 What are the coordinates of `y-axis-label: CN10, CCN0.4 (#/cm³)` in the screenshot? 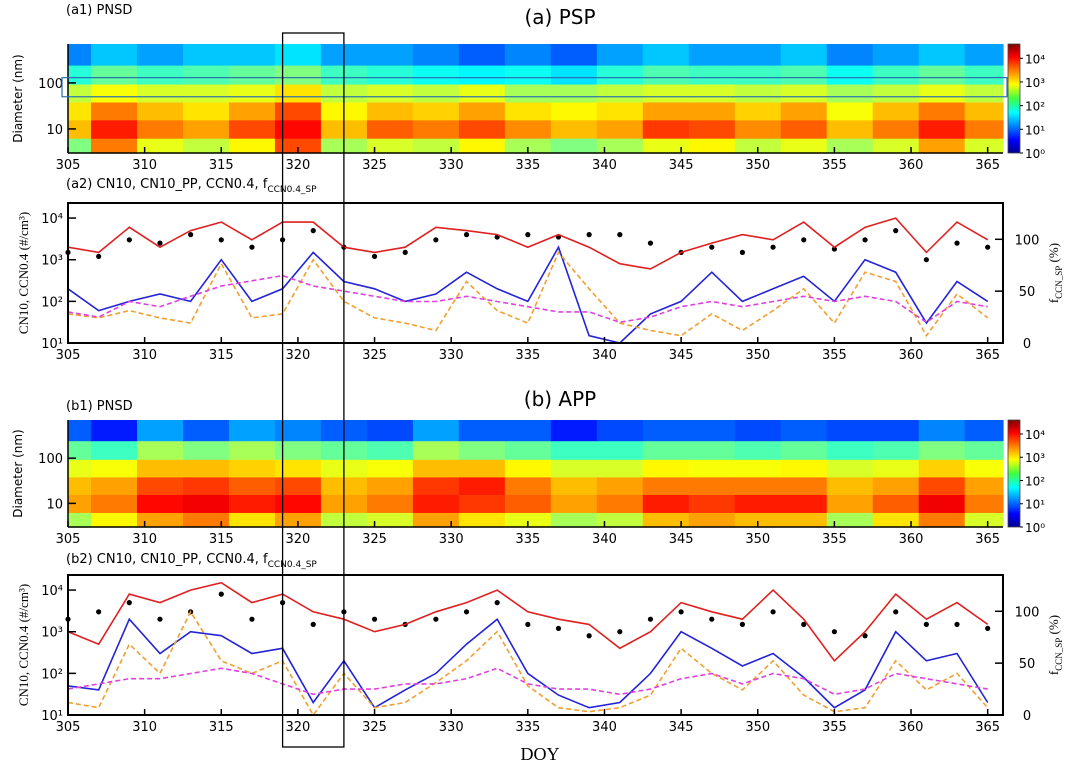 It's located at (23, 645).